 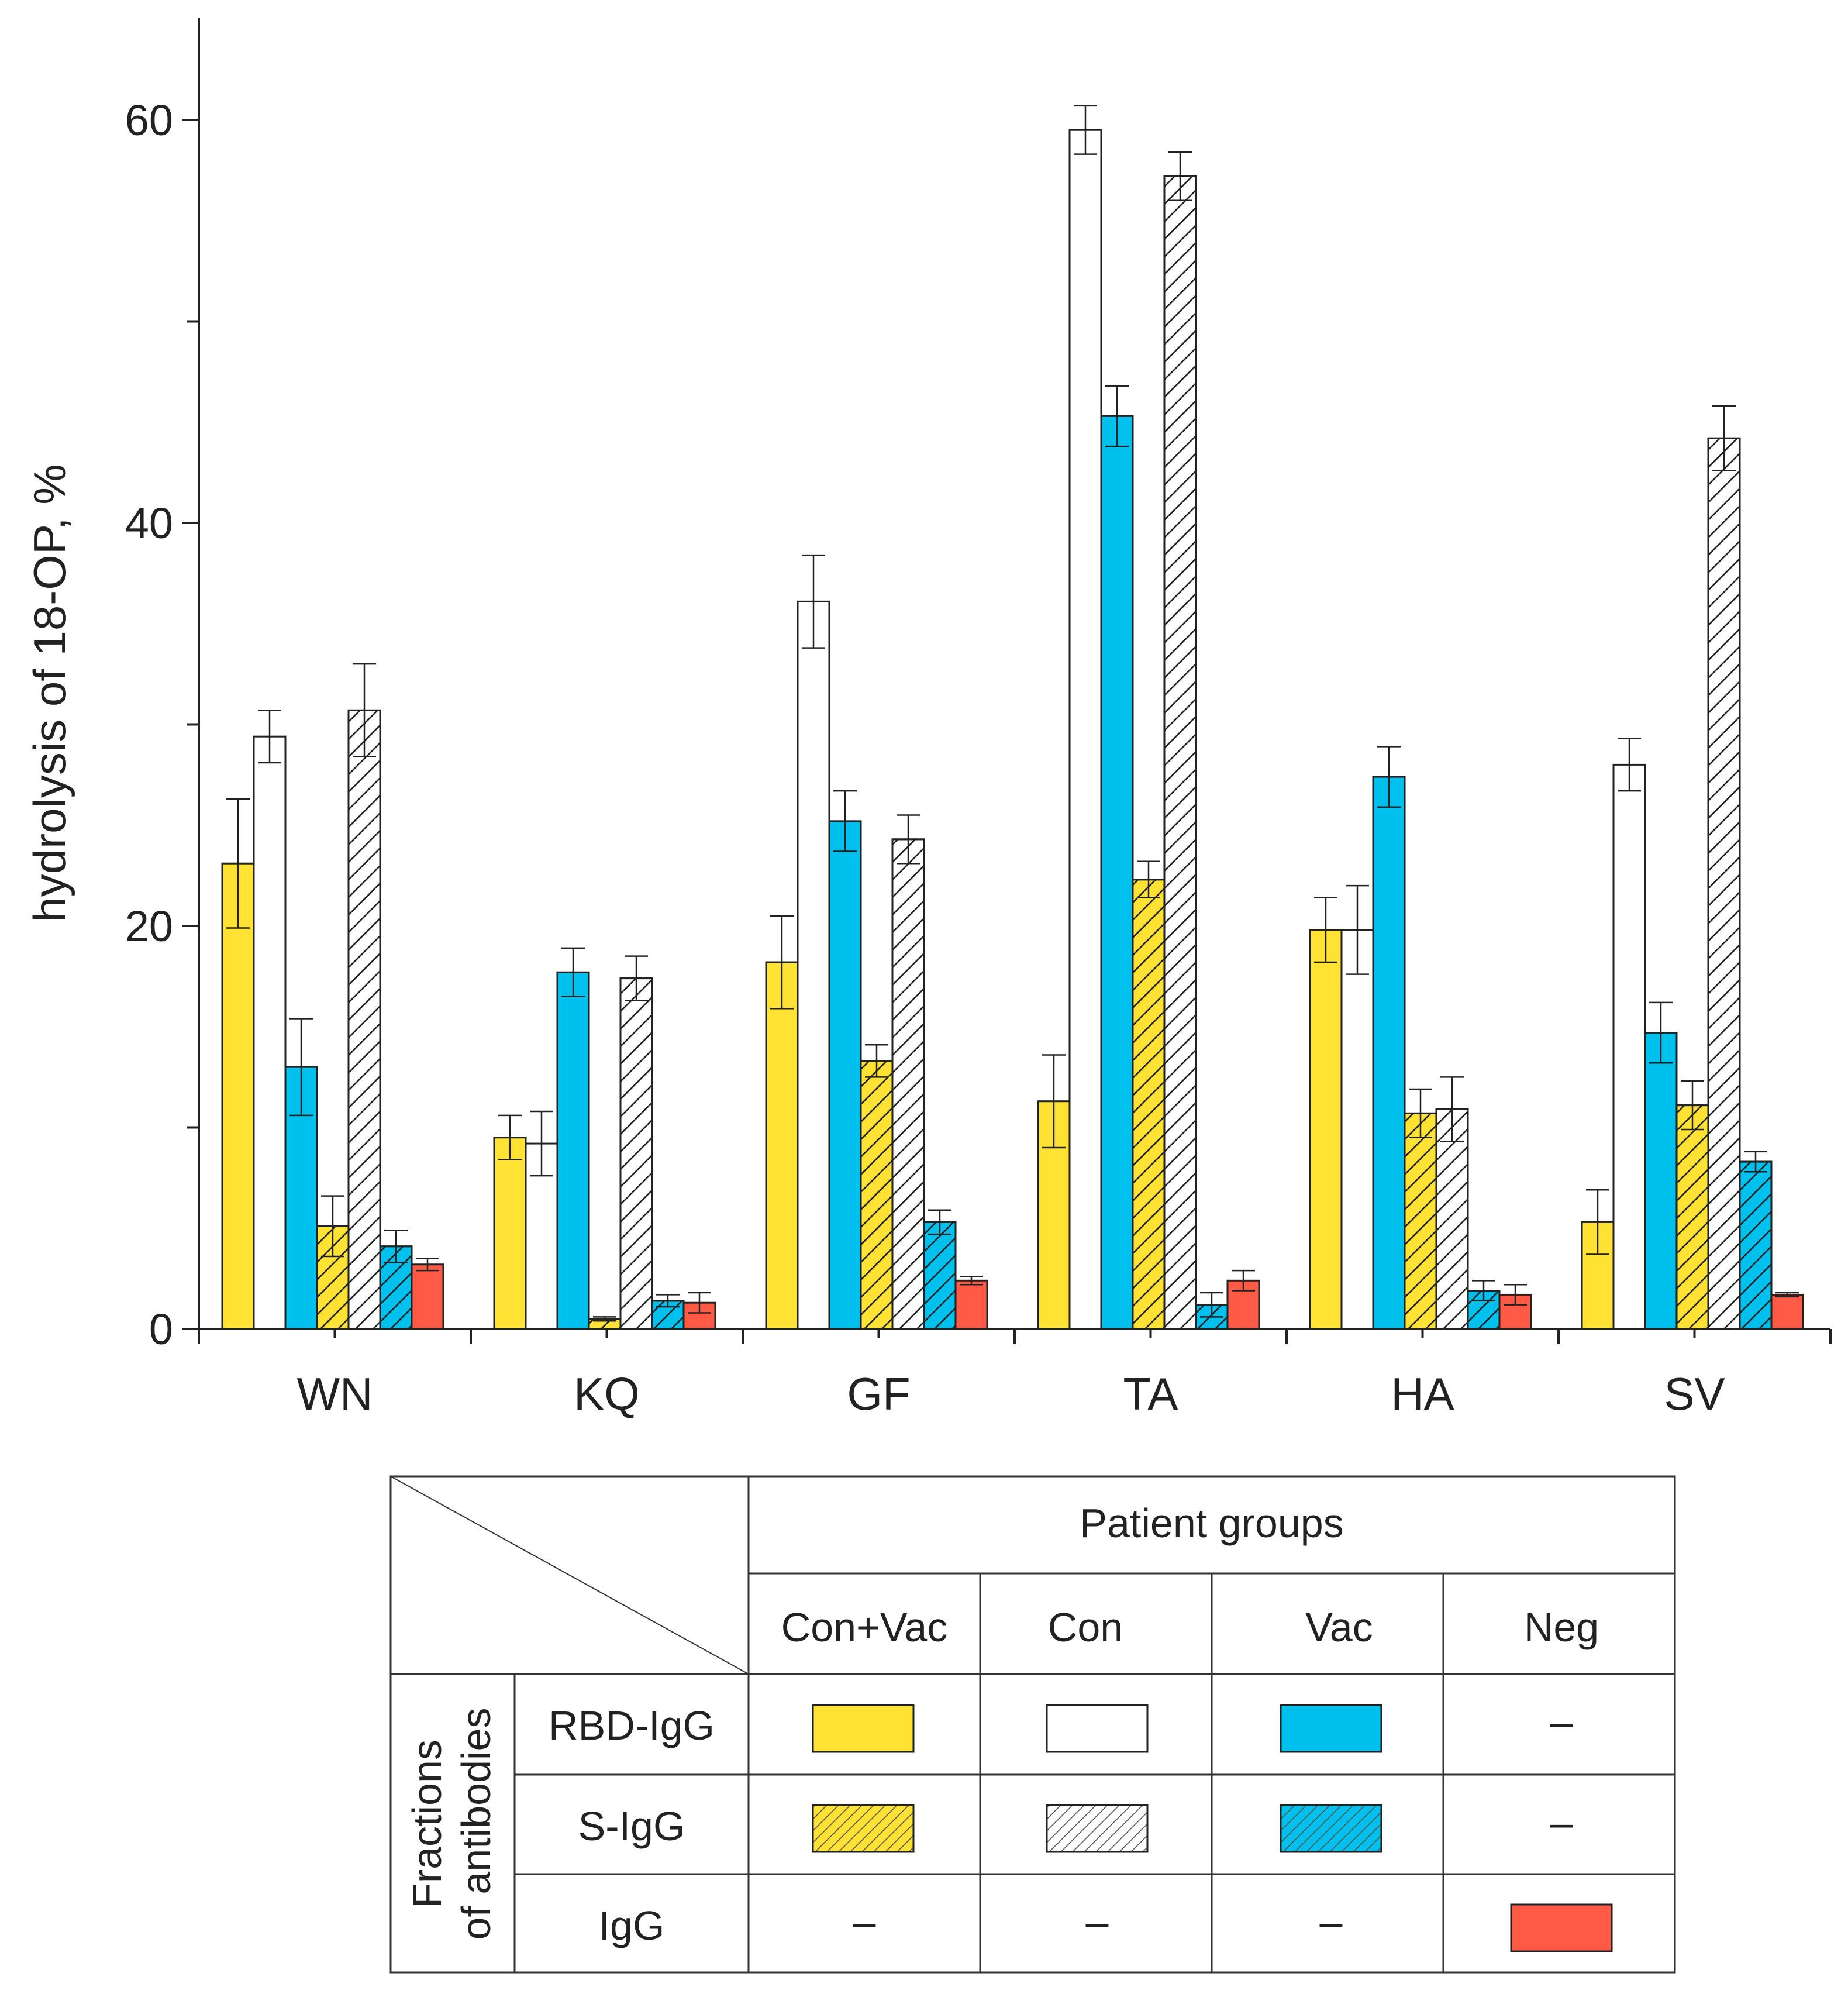 I want to click on y-tick-label: 20, so click(x=149, y=926).